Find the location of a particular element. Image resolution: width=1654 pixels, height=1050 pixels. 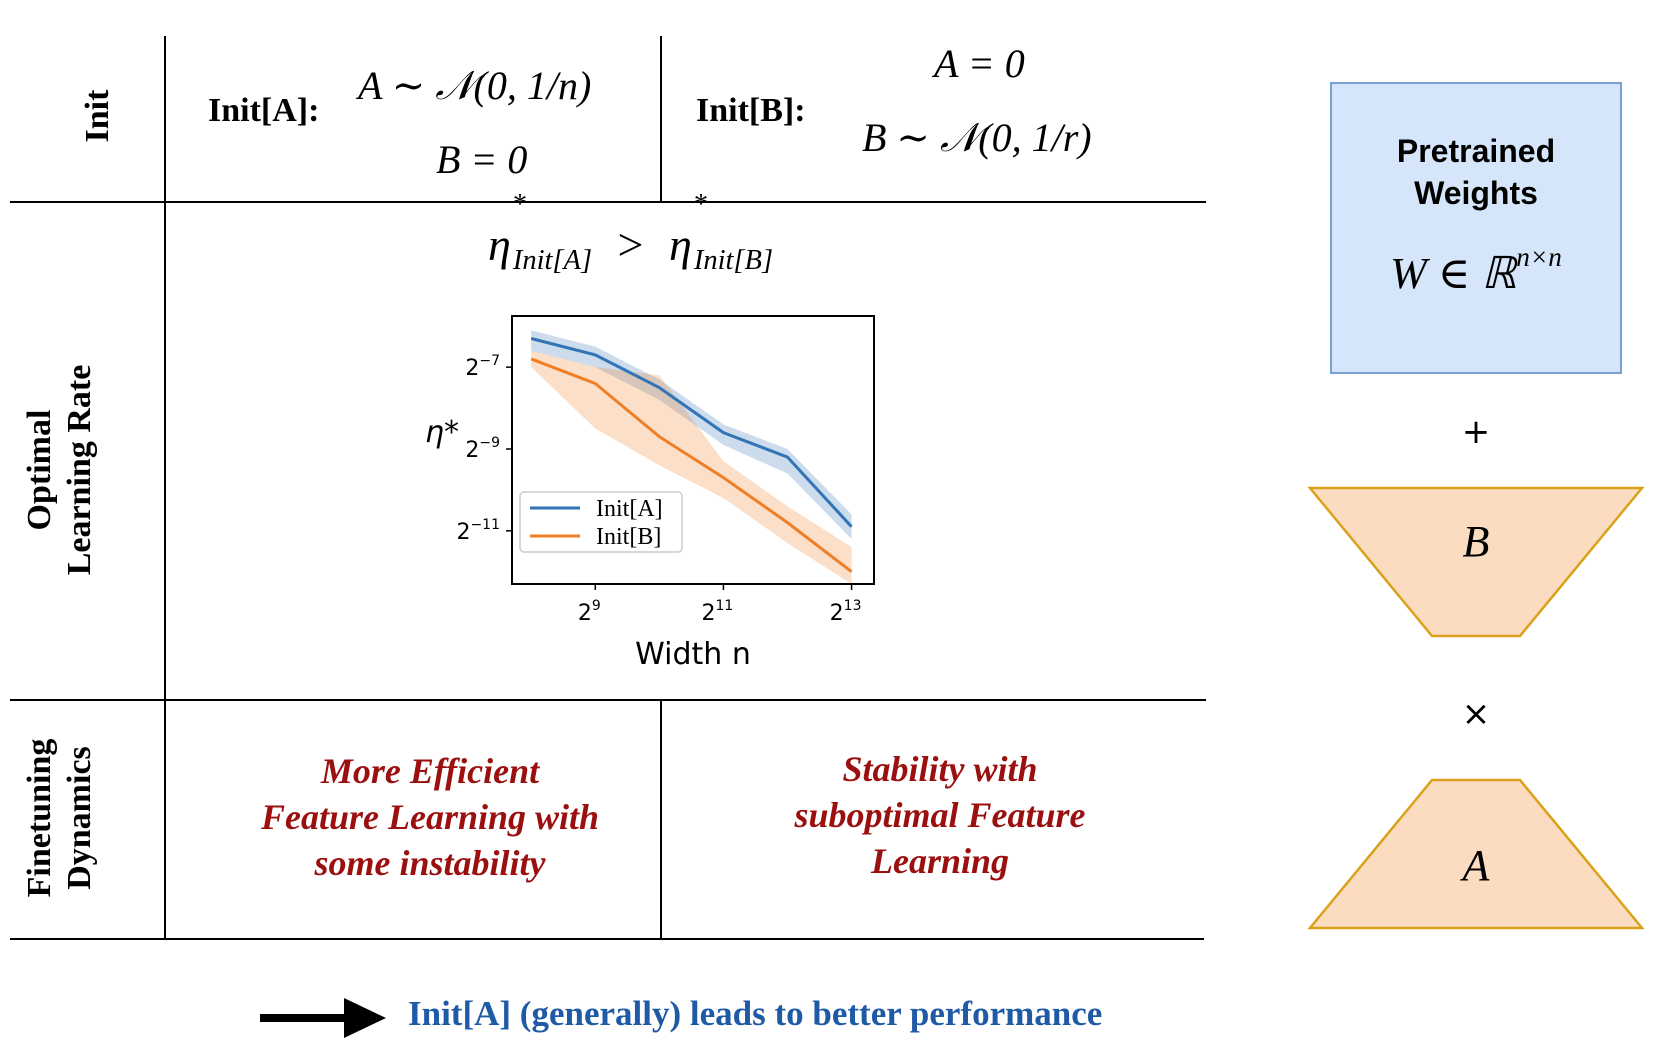

row-divider-bottom is located at coordinates (607, 939).